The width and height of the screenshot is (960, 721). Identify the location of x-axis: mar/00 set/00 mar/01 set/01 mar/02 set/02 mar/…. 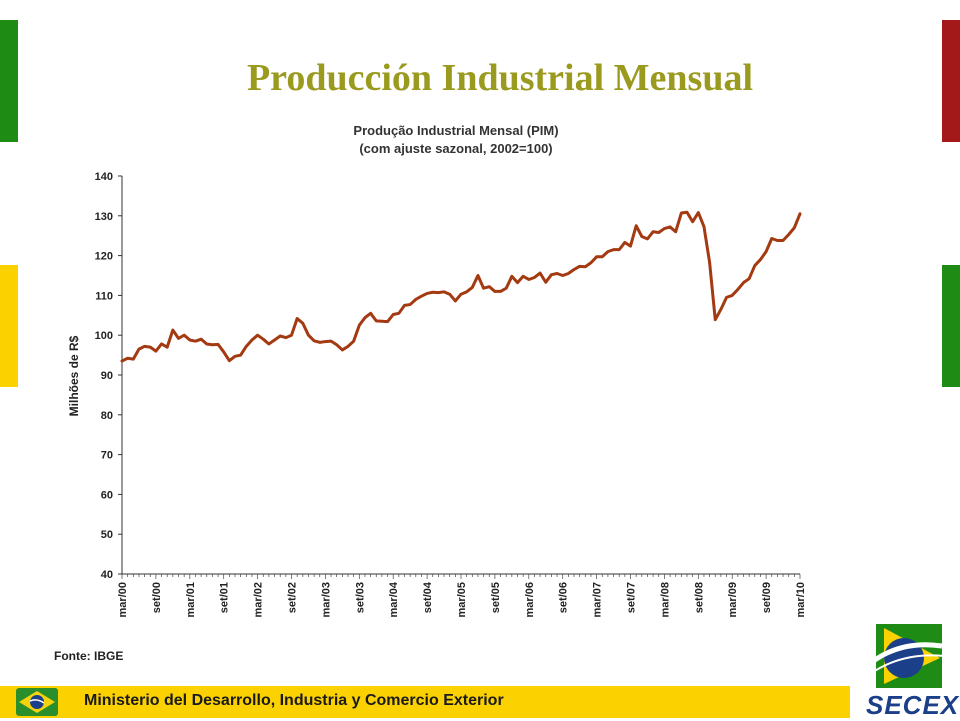
(462, 595).